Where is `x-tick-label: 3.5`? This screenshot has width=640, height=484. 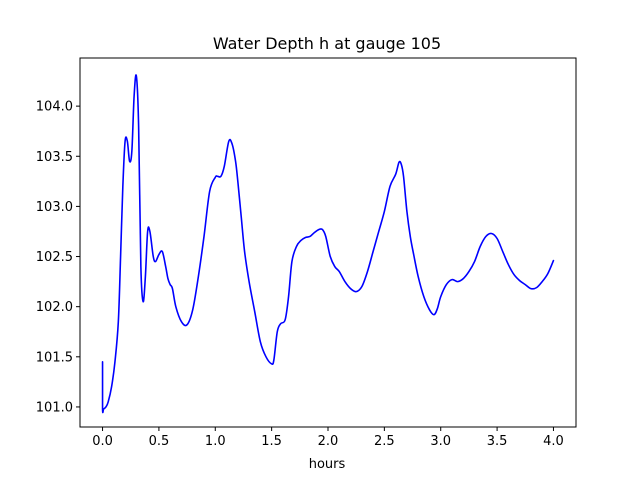 x-tick-label: 3.5 is located at coordinates (497, 441).